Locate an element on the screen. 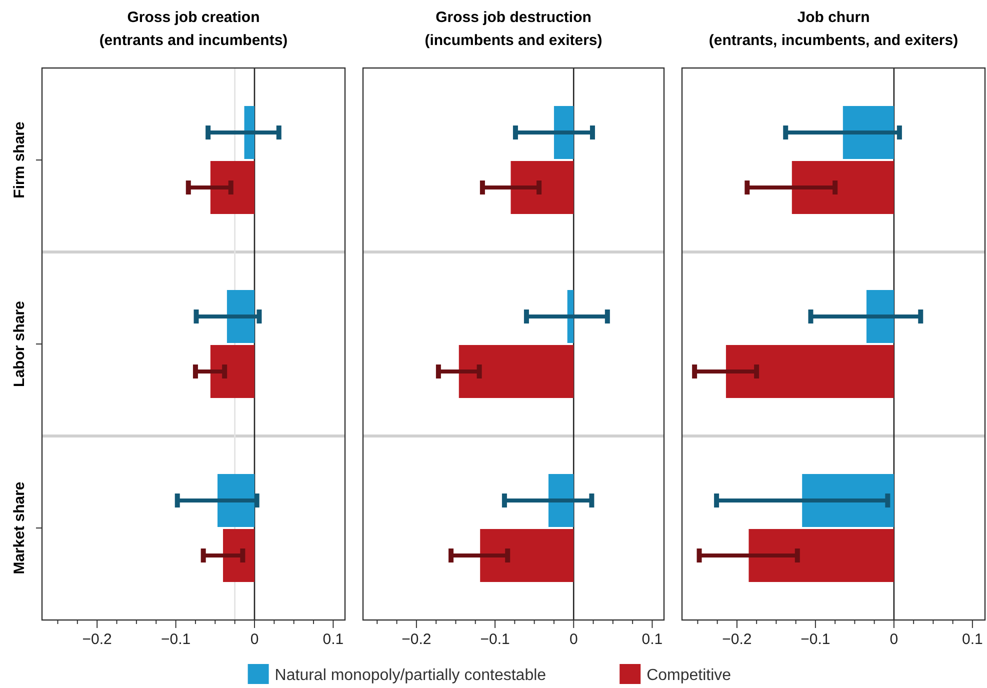 The height and width of the screenshot is (688, 987). chart-subtitle: (entrants and incumbents) is located at coordinates (193, 40).